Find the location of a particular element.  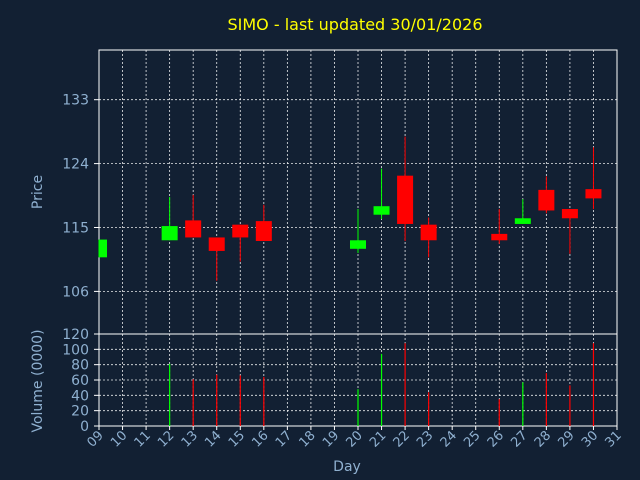

price-tick-label: 106 is located at coordinates (75, 292).